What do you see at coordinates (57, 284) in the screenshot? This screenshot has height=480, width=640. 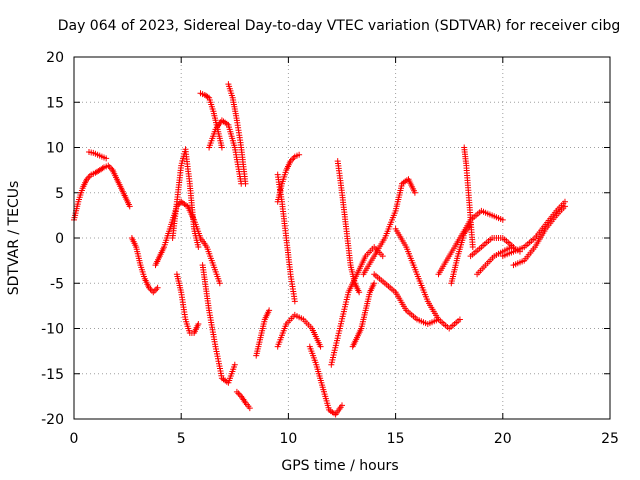 I see `y-tick-label: -5` at bounding box center [57, 284].